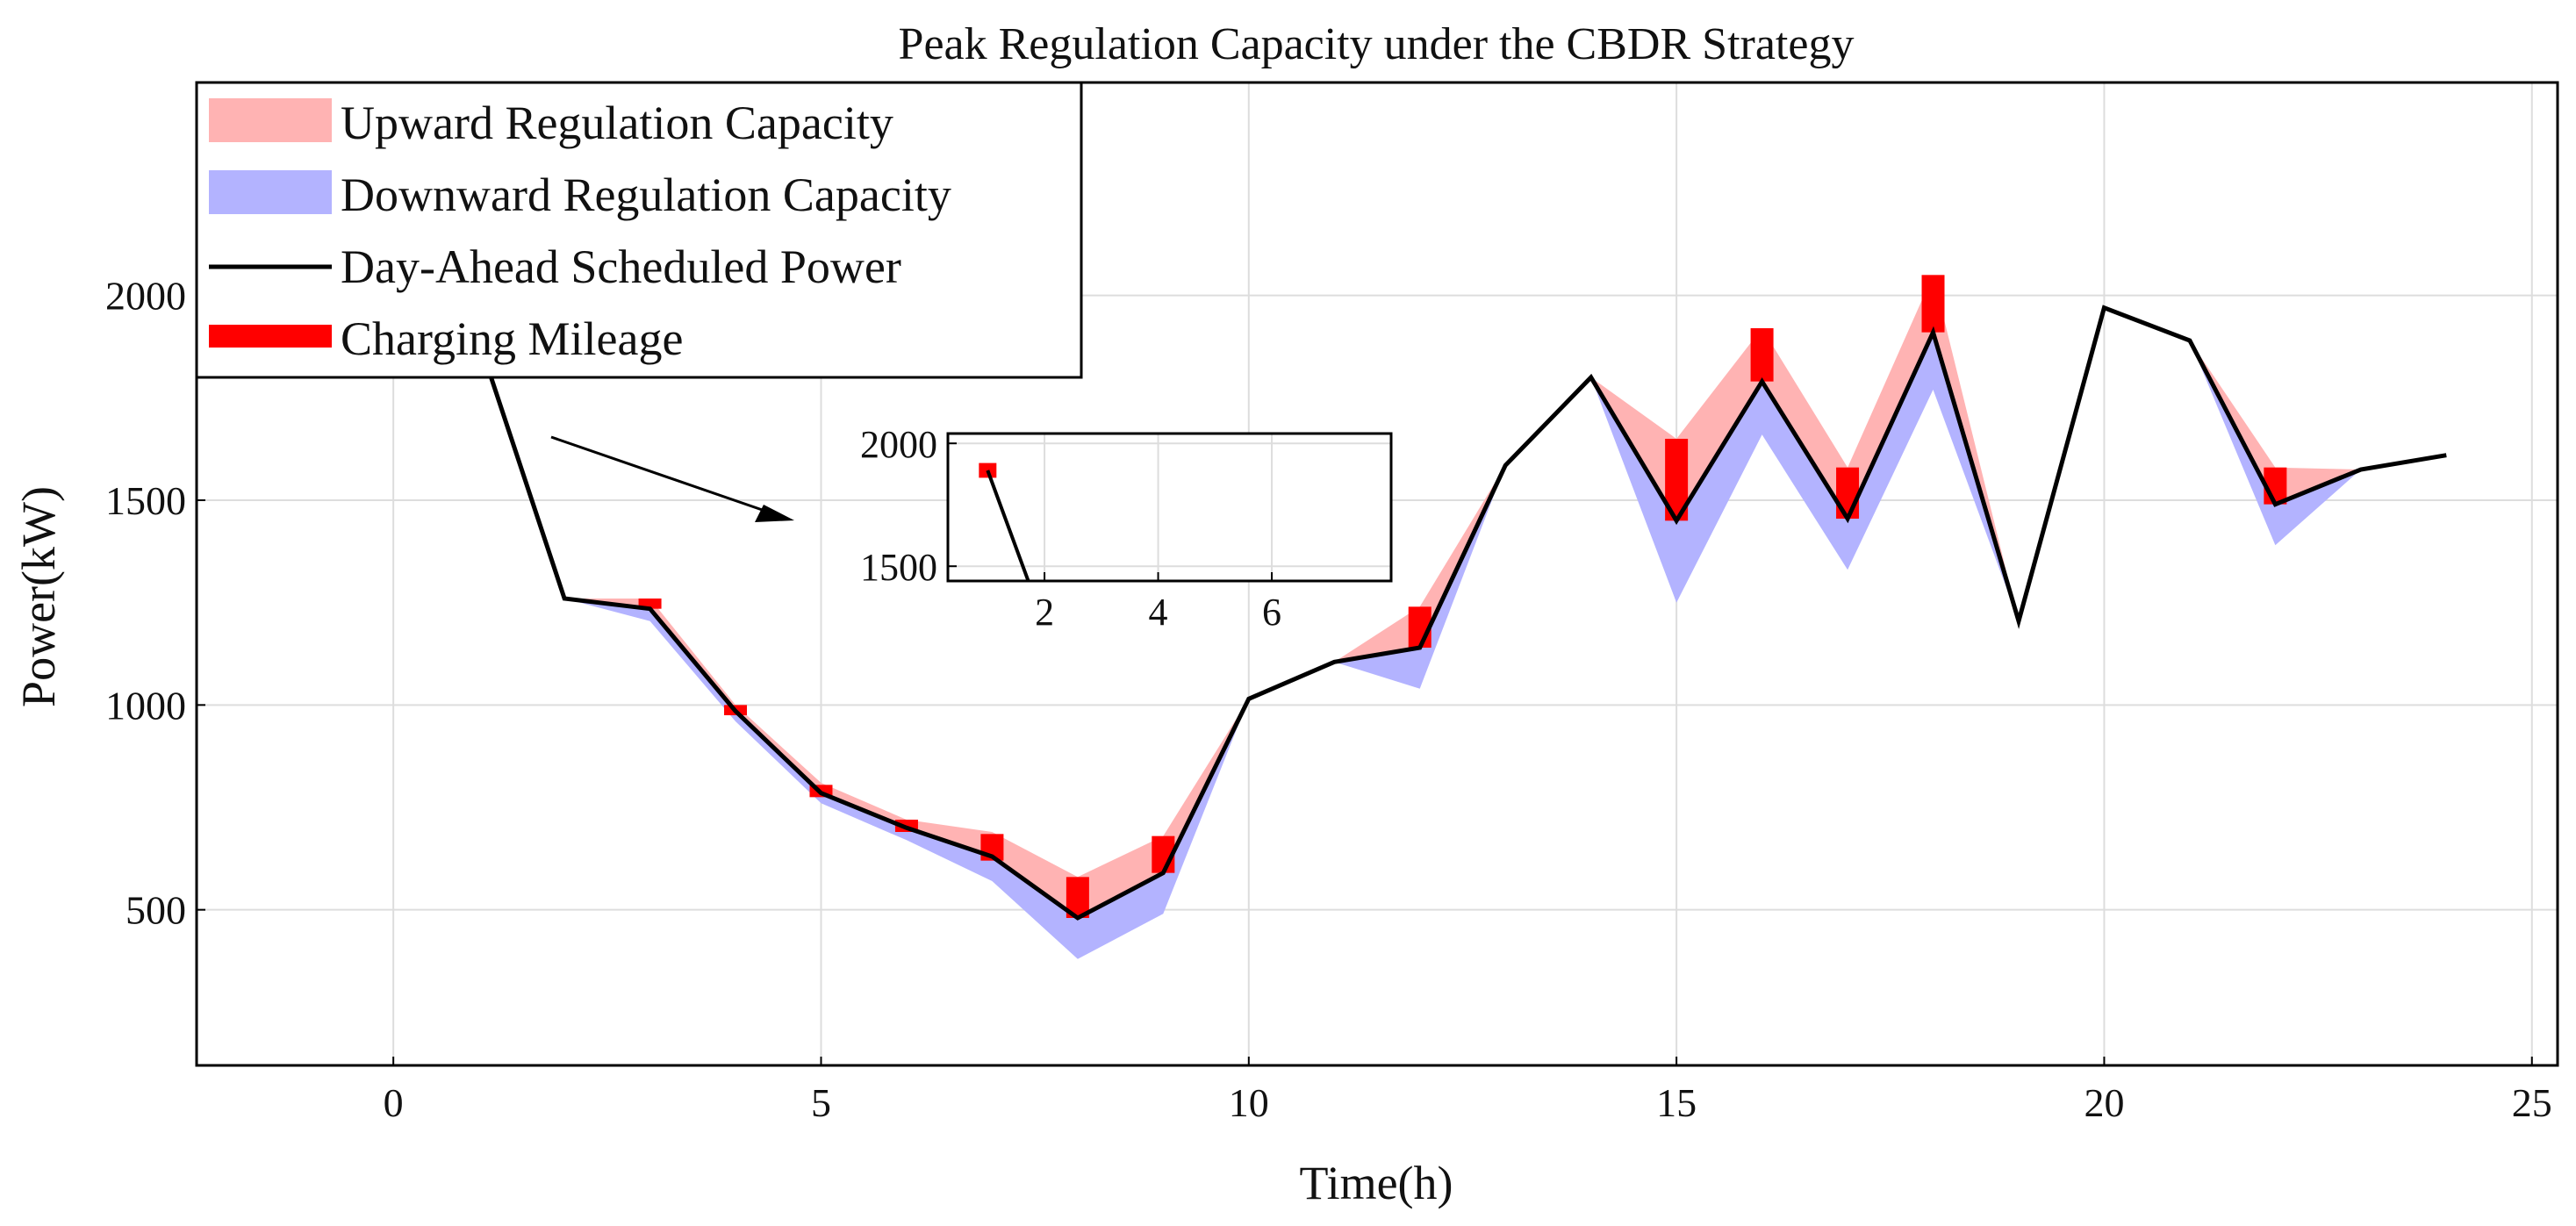 The image size is (2576, 1226). I want to click on main-y-tick-label-1000: 1000, so click(146, 705).